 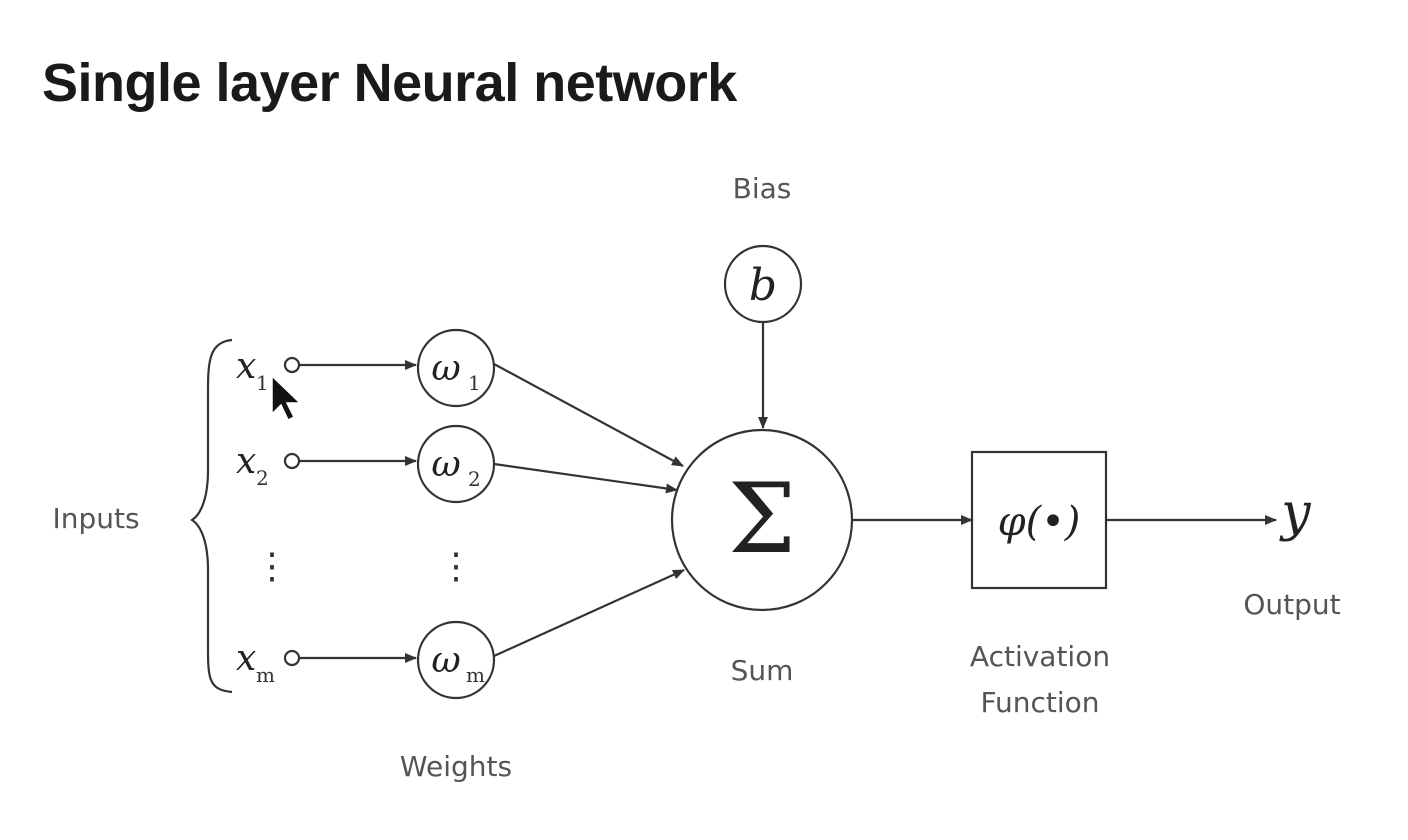 I want to click on input-x2-port, so click(x=292, y=461).